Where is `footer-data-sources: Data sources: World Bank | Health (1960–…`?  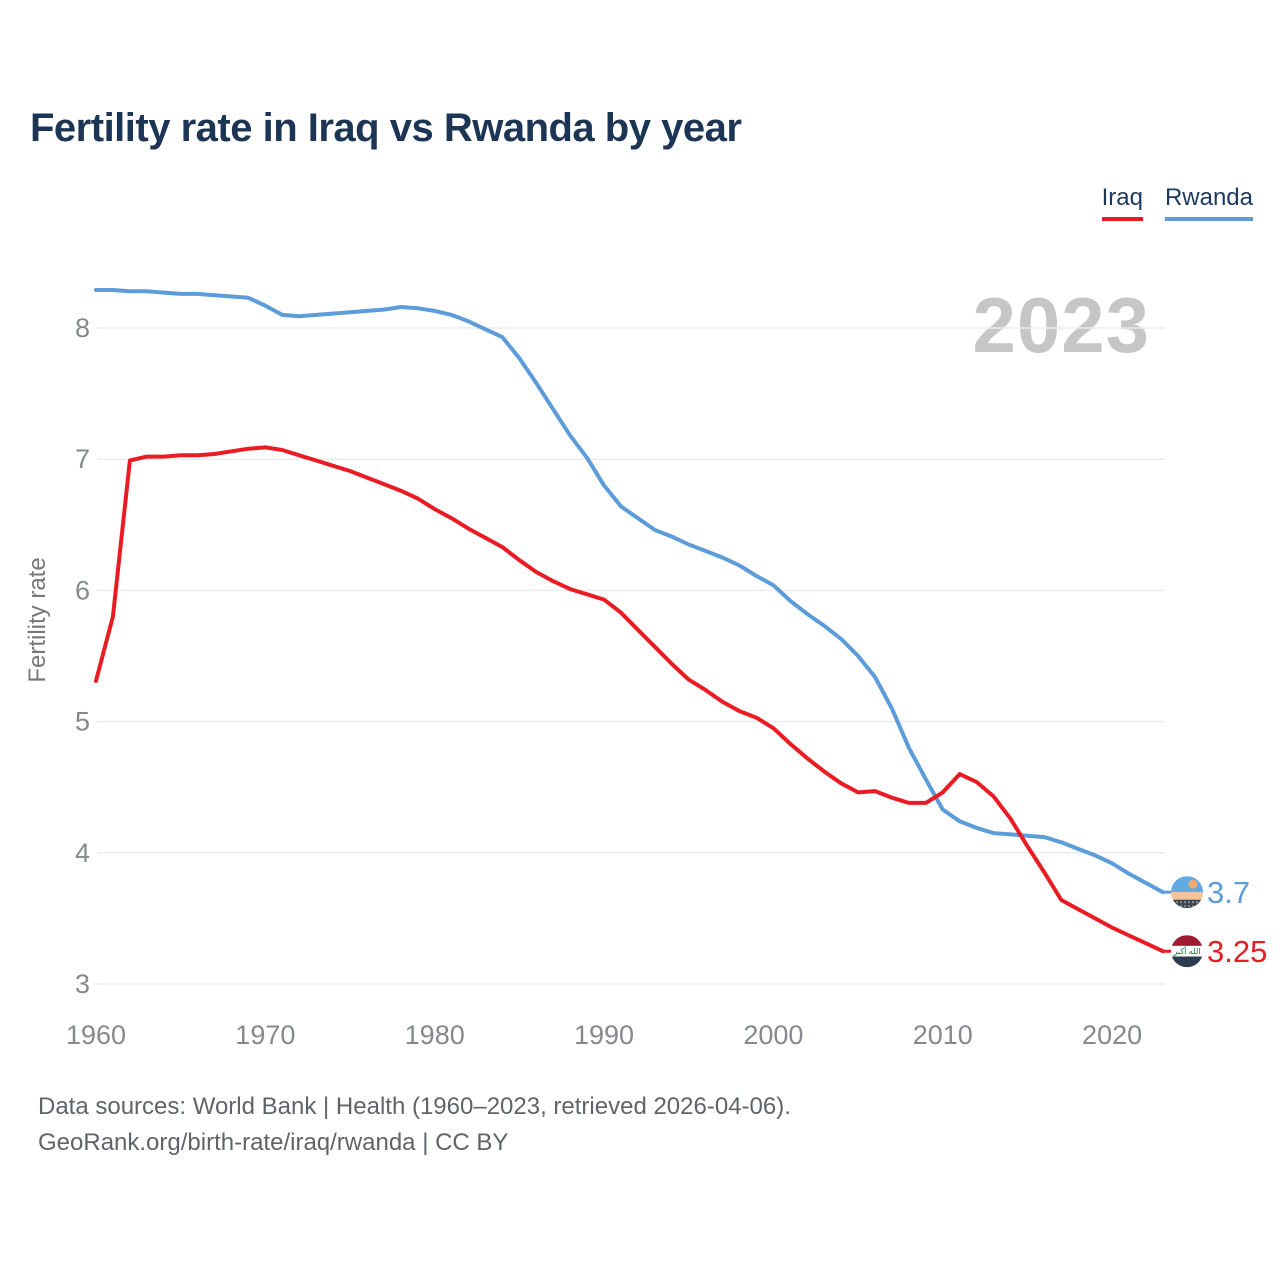
footer-data-sources: Data sources: World Bank | Health (1960–… is located at coordinates (414, 1106).